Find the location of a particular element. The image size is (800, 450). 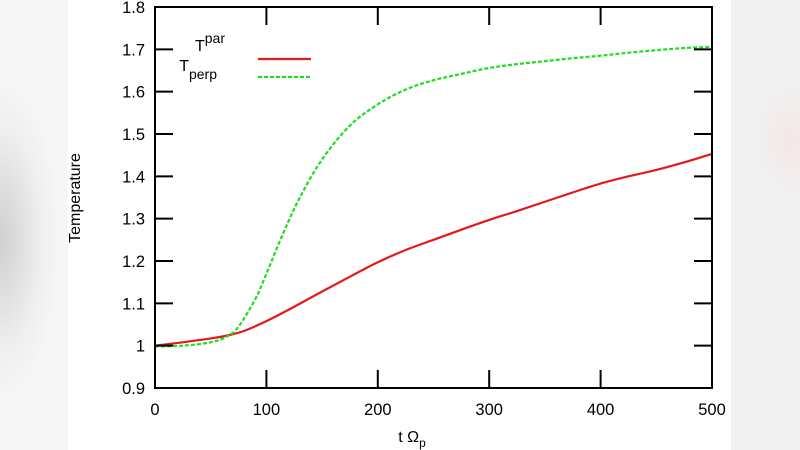

x-tick-label: 300 is located at coordinates (489, 410).